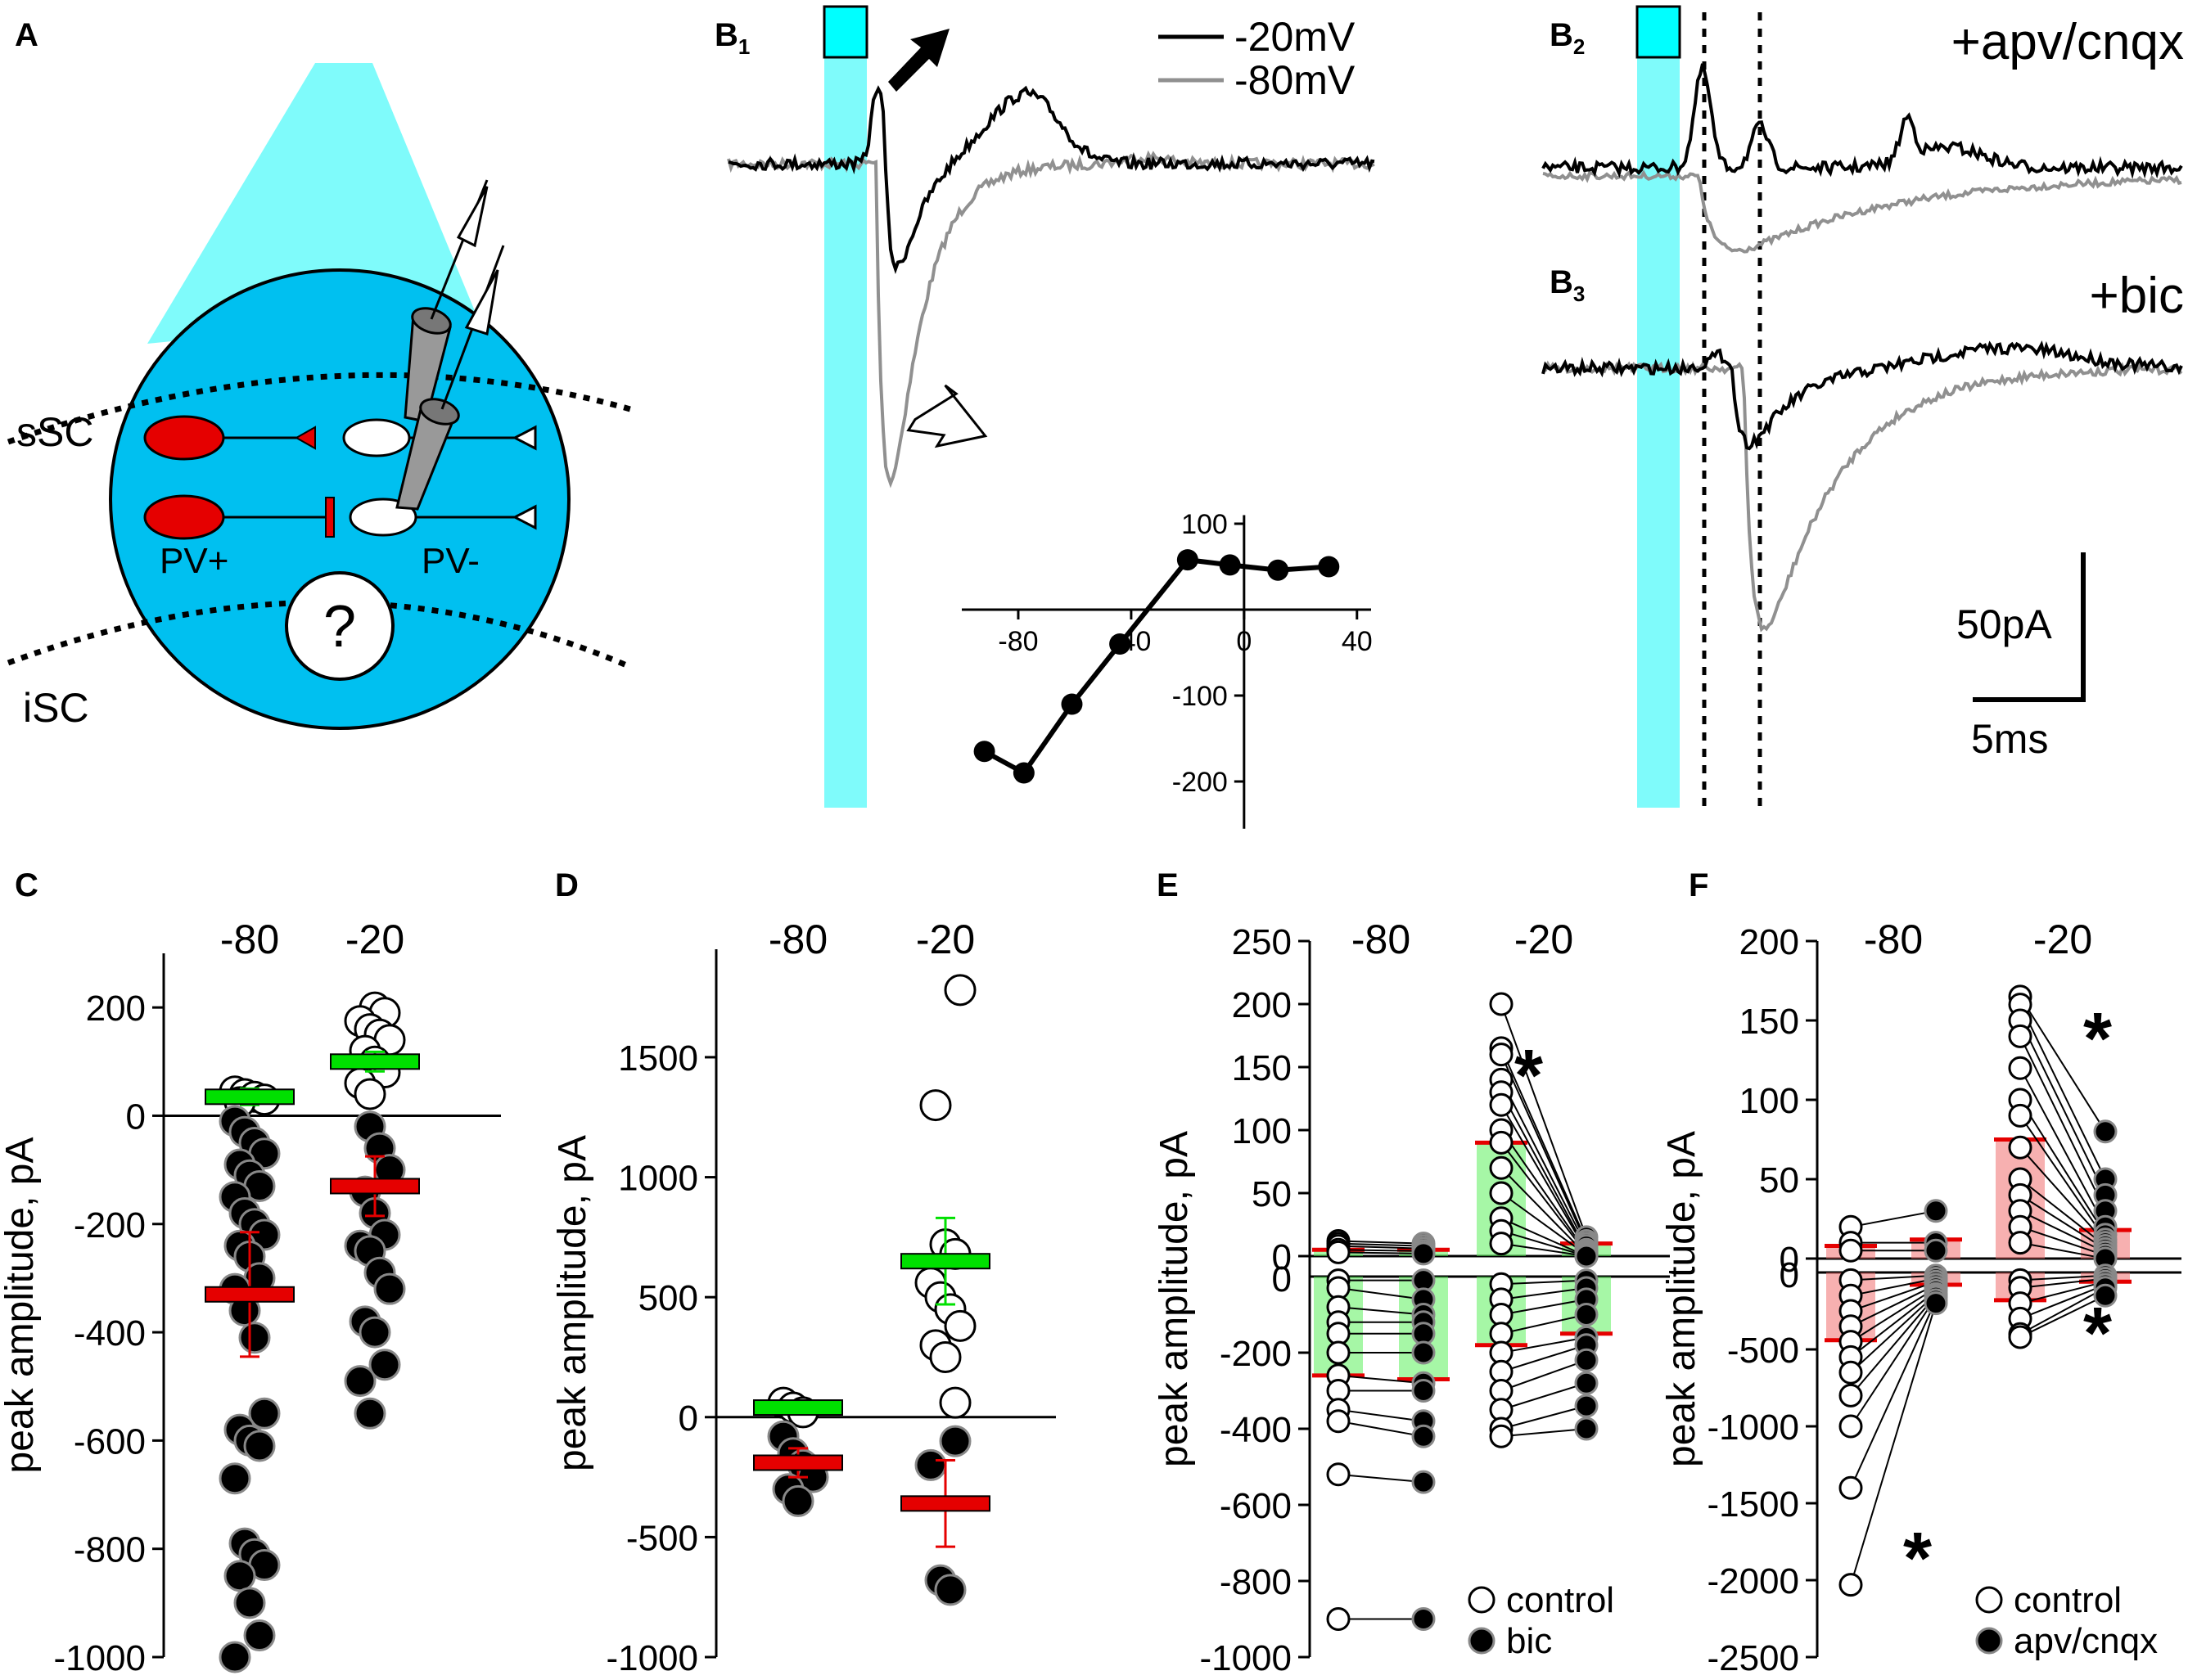 The width and height of the screenshot is (2188, 1680). I want to click on ssc-label: sSC, so click(54, 432).